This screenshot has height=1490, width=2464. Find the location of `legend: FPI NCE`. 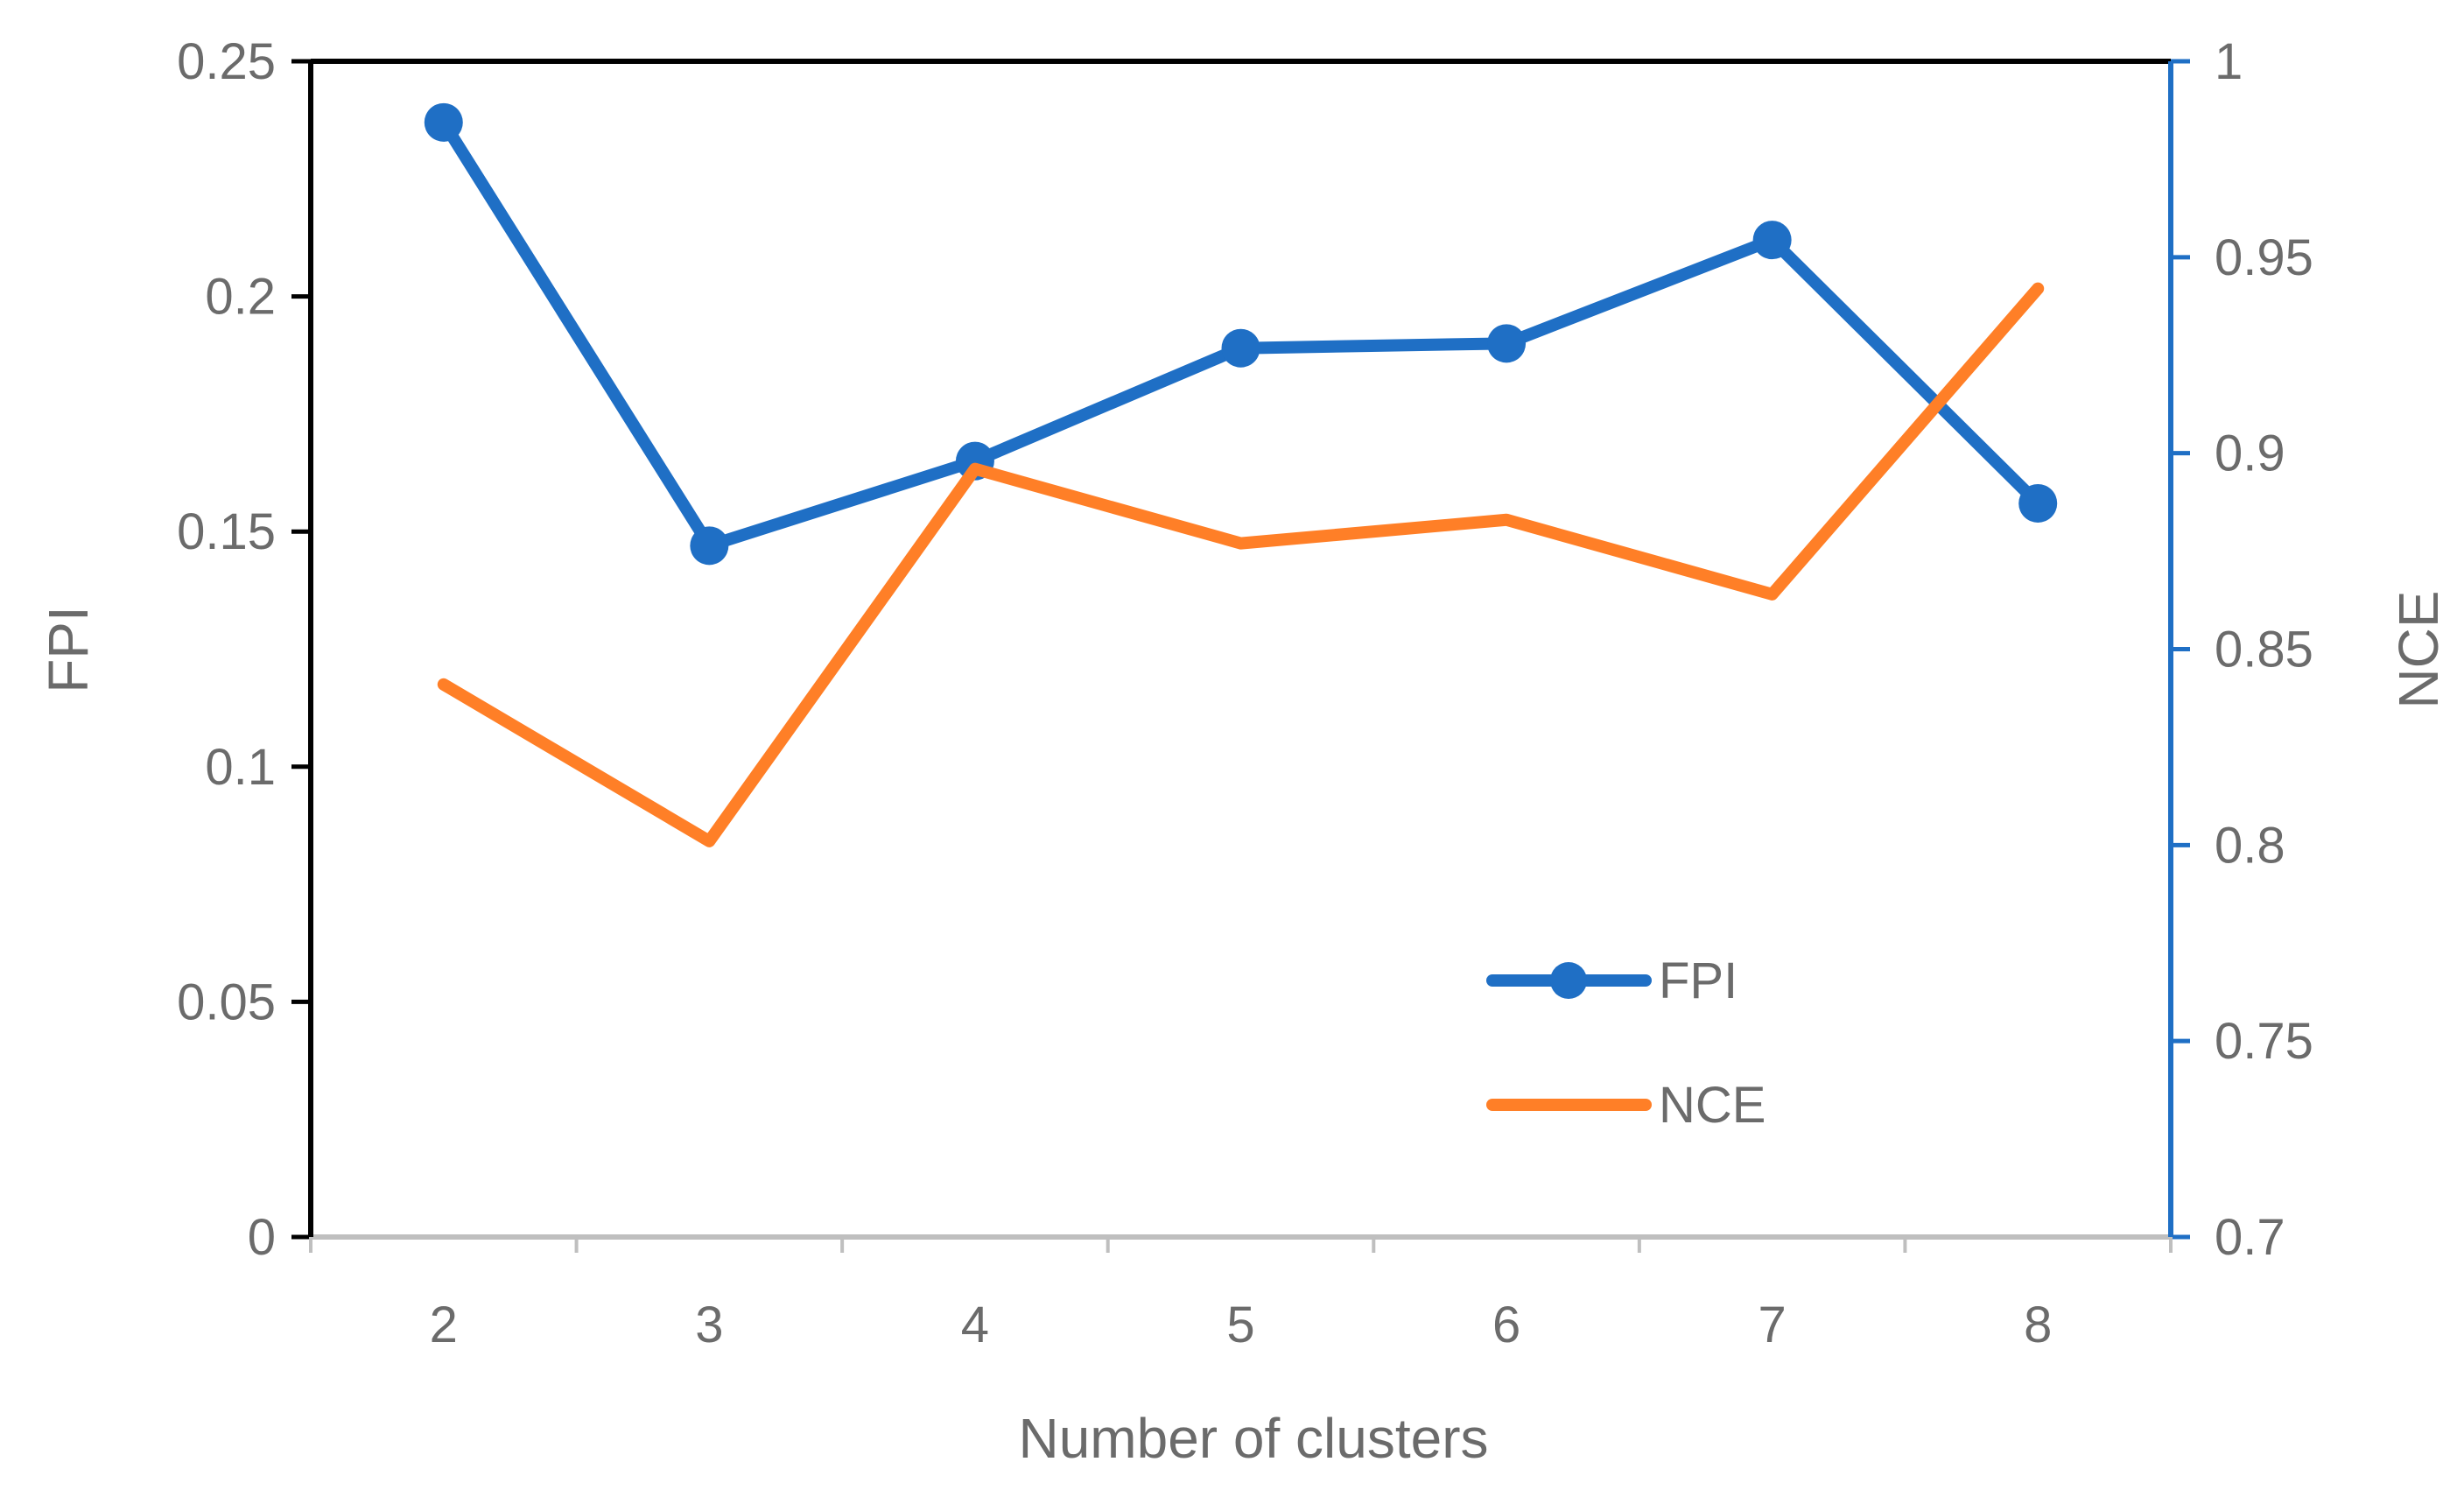

legend: FPI NCE is located at coordinates (1626, 1043).